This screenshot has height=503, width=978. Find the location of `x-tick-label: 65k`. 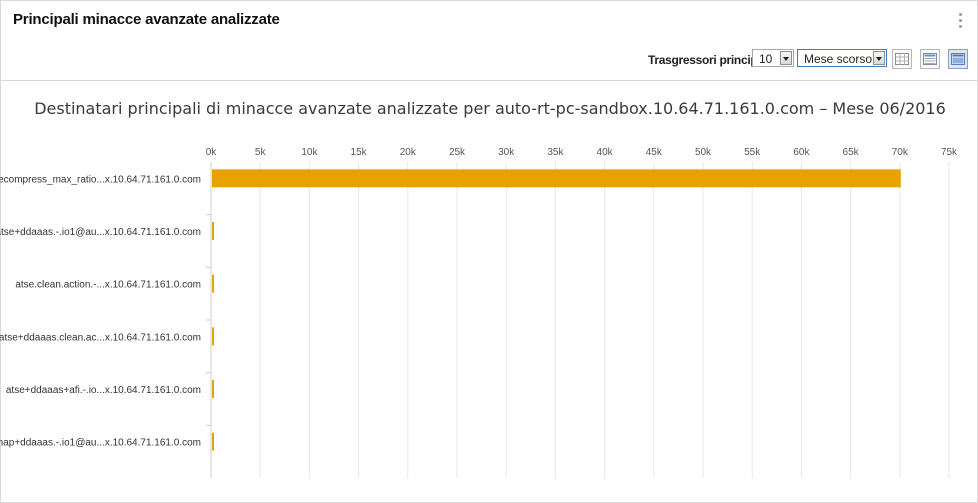

x-tick-label: 65k is located at coordinates (851, 152).